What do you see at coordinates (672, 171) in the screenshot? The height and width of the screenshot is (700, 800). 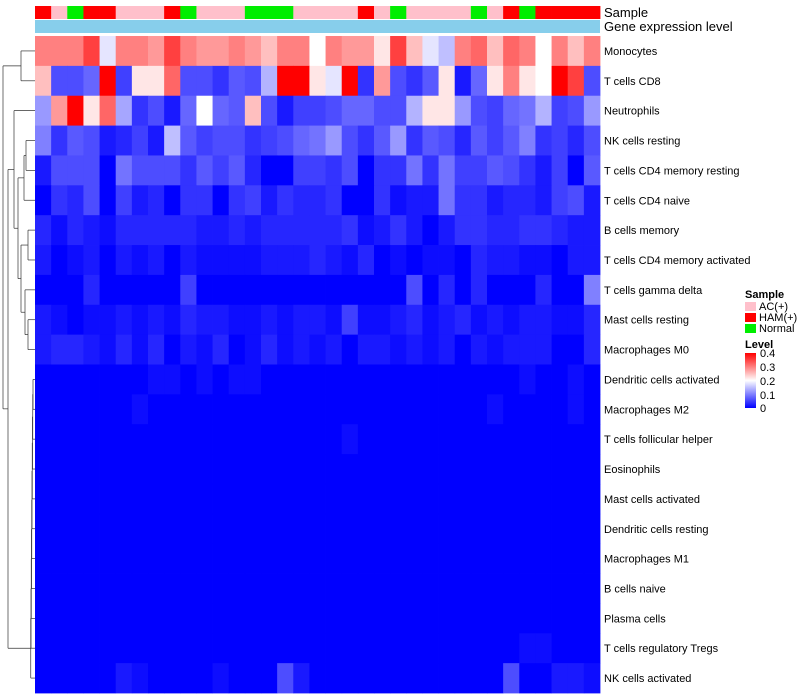 I see `row-label: T cells CD4 memory resting` at bounding box center [672, 171].